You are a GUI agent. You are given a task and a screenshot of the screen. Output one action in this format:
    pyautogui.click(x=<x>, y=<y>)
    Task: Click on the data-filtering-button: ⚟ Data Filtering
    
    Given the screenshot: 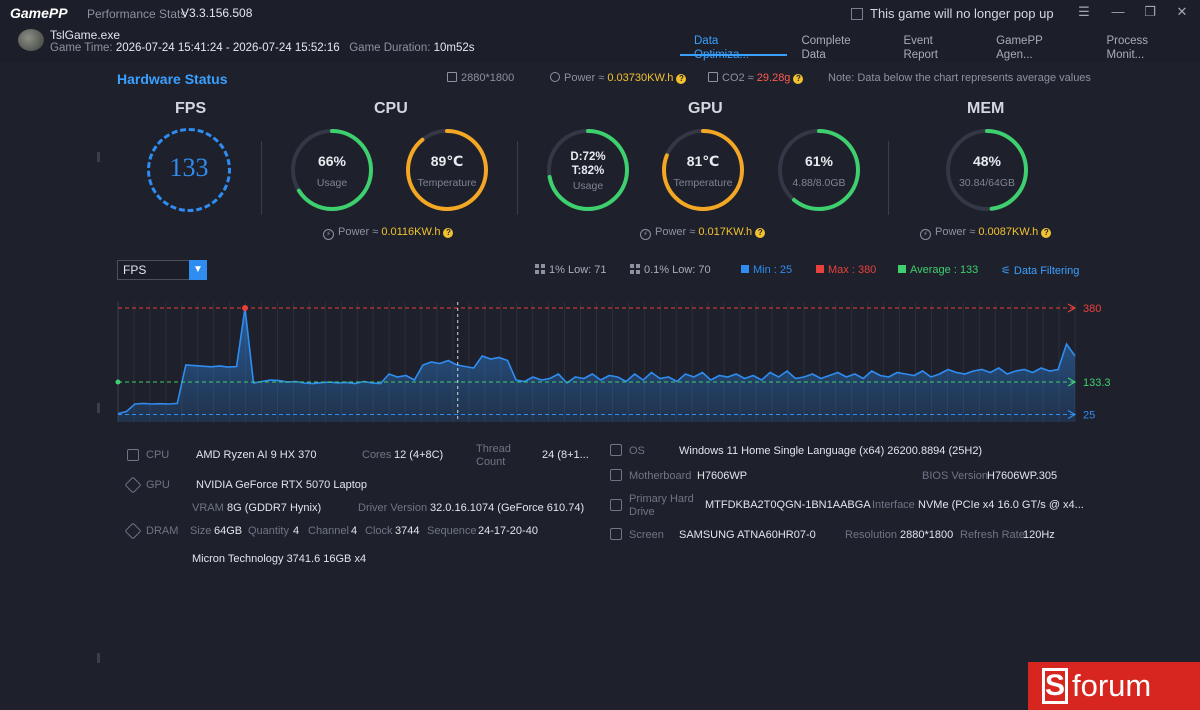 What is the action you would take?
    pyautogui.click(x=1040, y=270)
    